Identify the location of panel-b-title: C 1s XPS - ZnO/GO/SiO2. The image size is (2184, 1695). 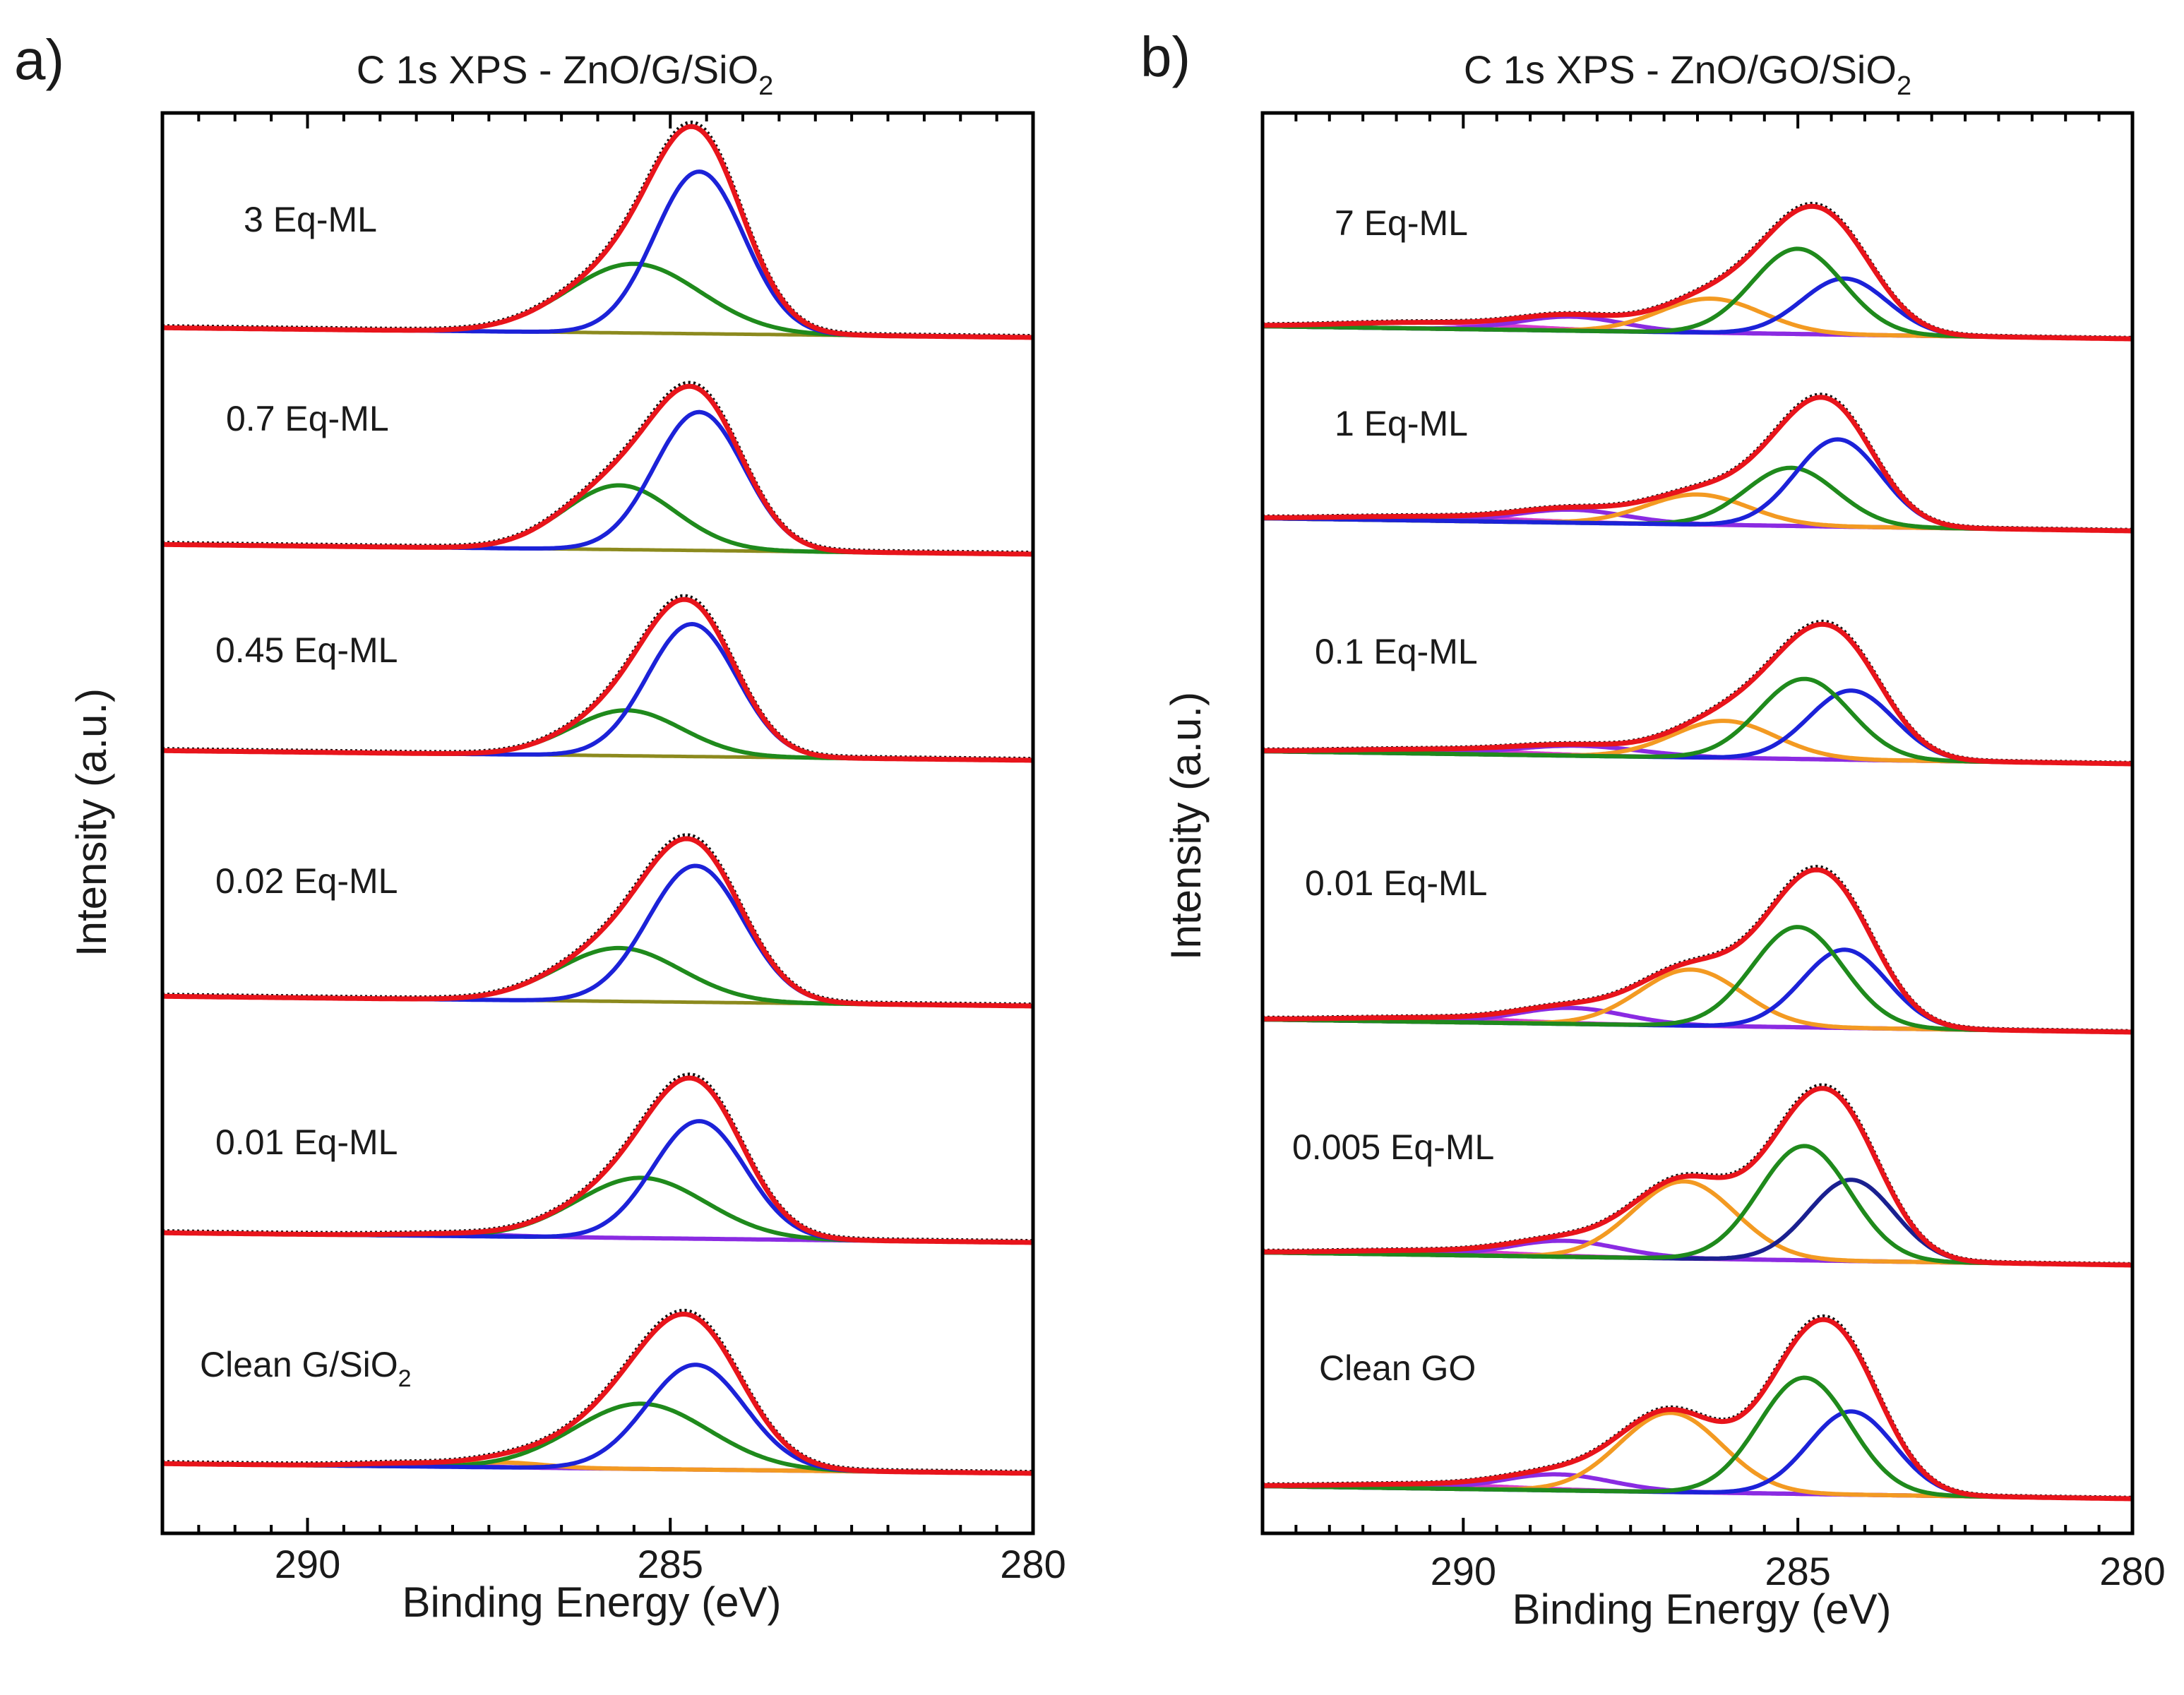
(1688, 74).